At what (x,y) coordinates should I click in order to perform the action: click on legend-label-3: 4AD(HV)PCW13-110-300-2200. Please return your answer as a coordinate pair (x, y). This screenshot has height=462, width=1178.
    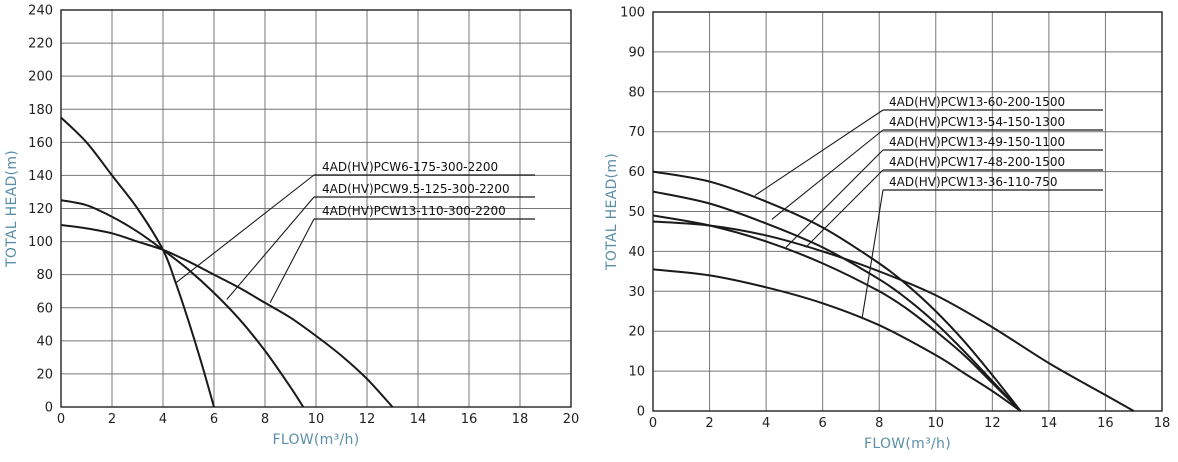
    Looking at the image, I should click on (414, 211).